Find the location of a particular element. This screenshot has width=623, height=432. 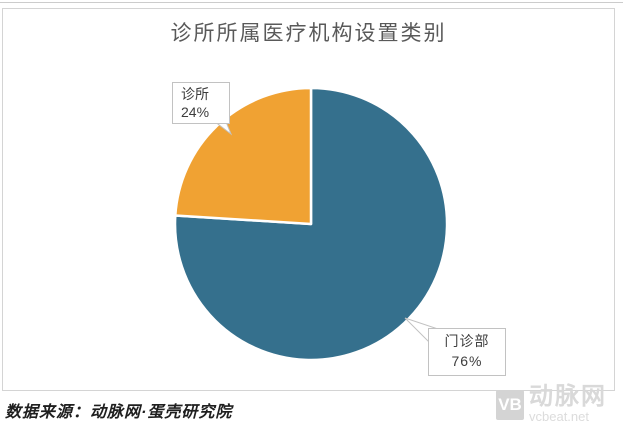

watermark-domain: vcbeat.net is located at coordinates (559, 416).